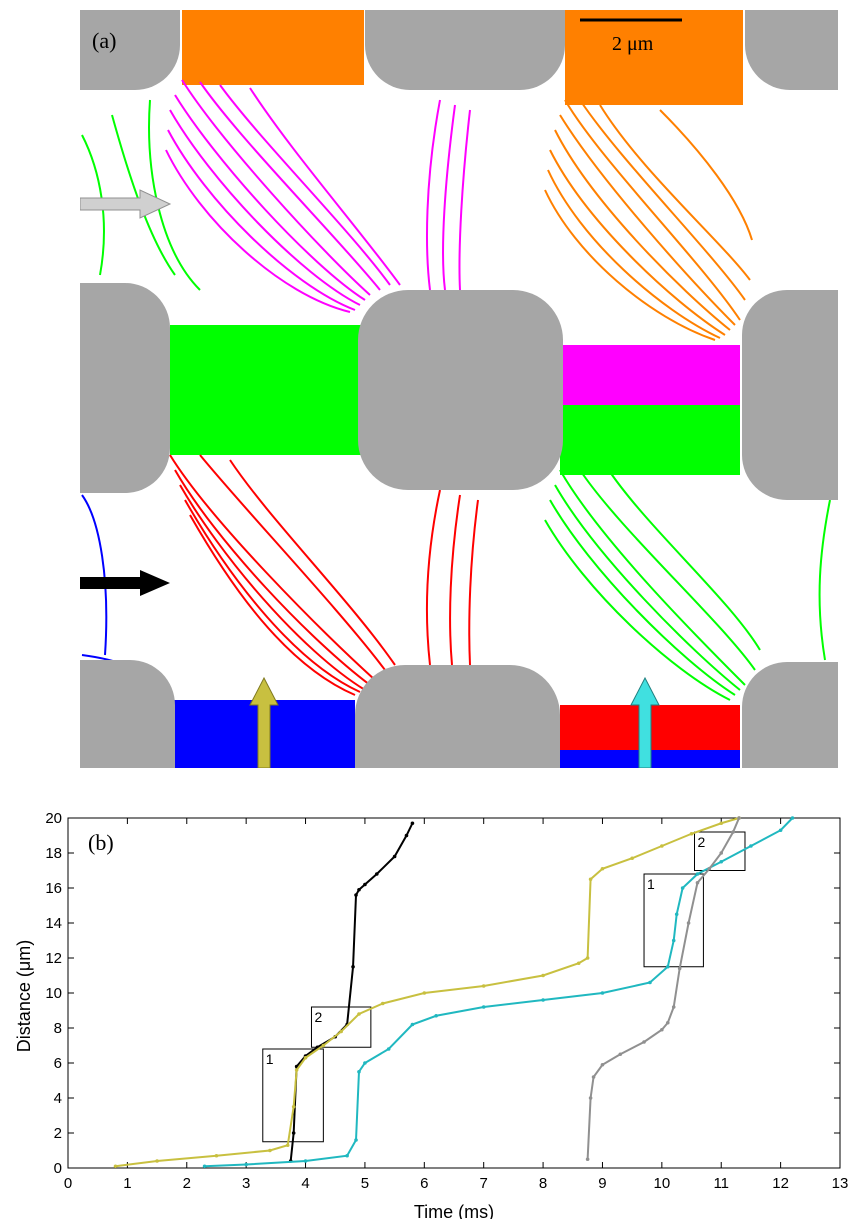 This screenshot has height=1219, width=854. What do you see at coordinates (53, 888) in the screenshot?
I see `y-tick-label: 16` at bounding box center [53, 888].